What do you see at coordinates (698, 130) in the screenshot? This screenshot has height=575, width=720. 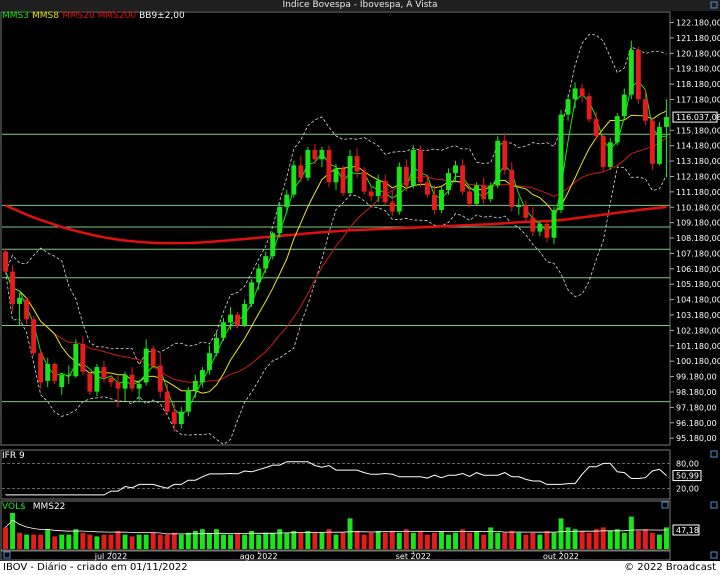 I see `y-axis-label: 115.180,00` at bounding box center [698, 130].